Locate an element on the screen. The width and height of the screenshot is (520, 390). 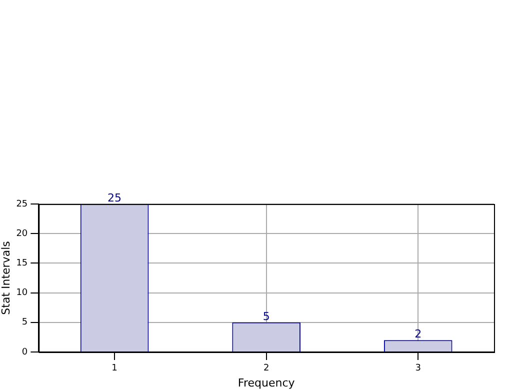
data-label: 25 is located at coordinates (115, 197).